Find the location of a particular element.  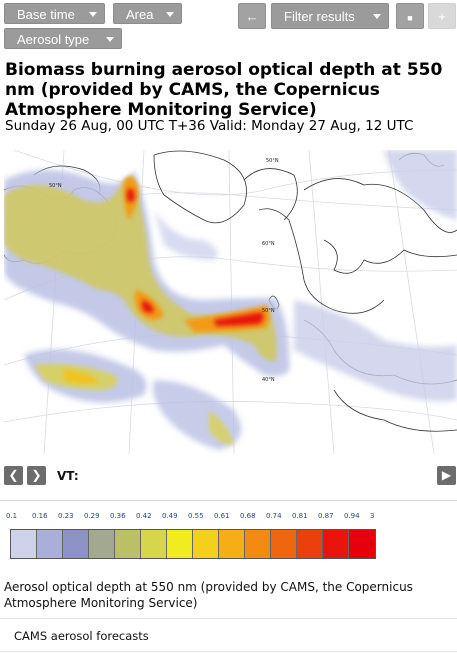

play-button: ▶ is located at coordinates (446, 475).